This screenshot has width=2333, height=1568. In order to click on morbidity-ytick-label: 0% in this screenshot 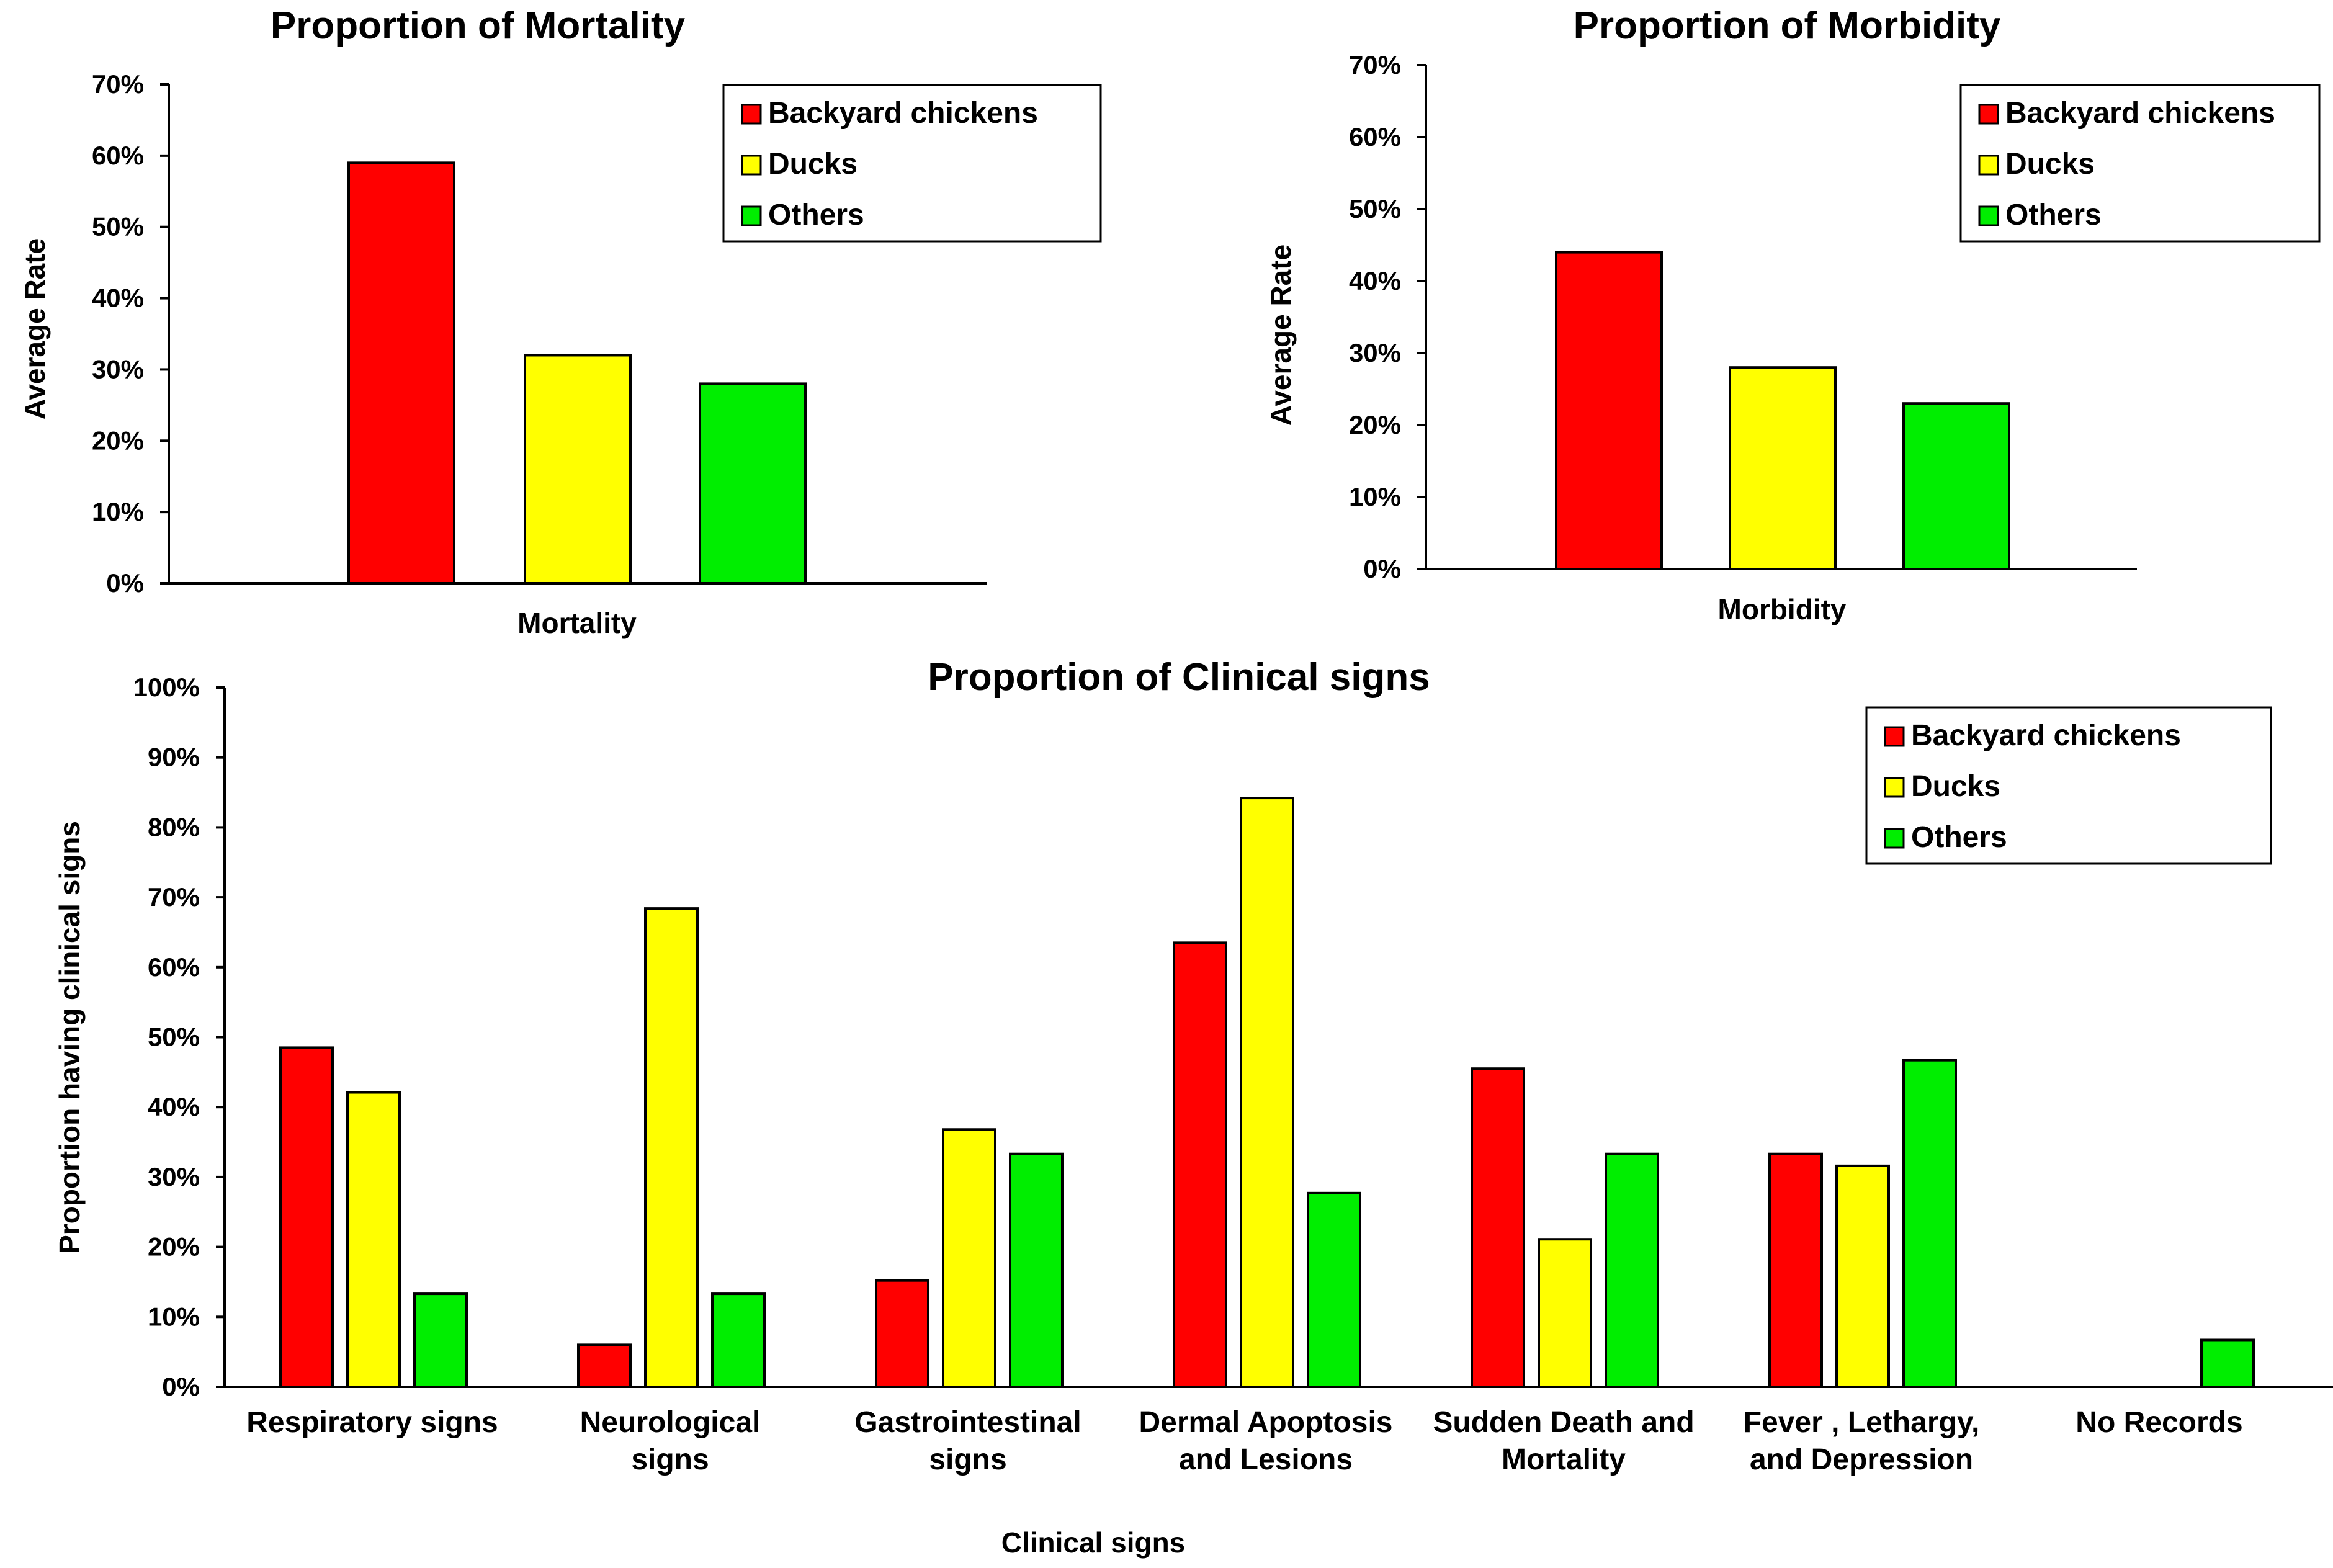, I will do `click(1382, 568)`.